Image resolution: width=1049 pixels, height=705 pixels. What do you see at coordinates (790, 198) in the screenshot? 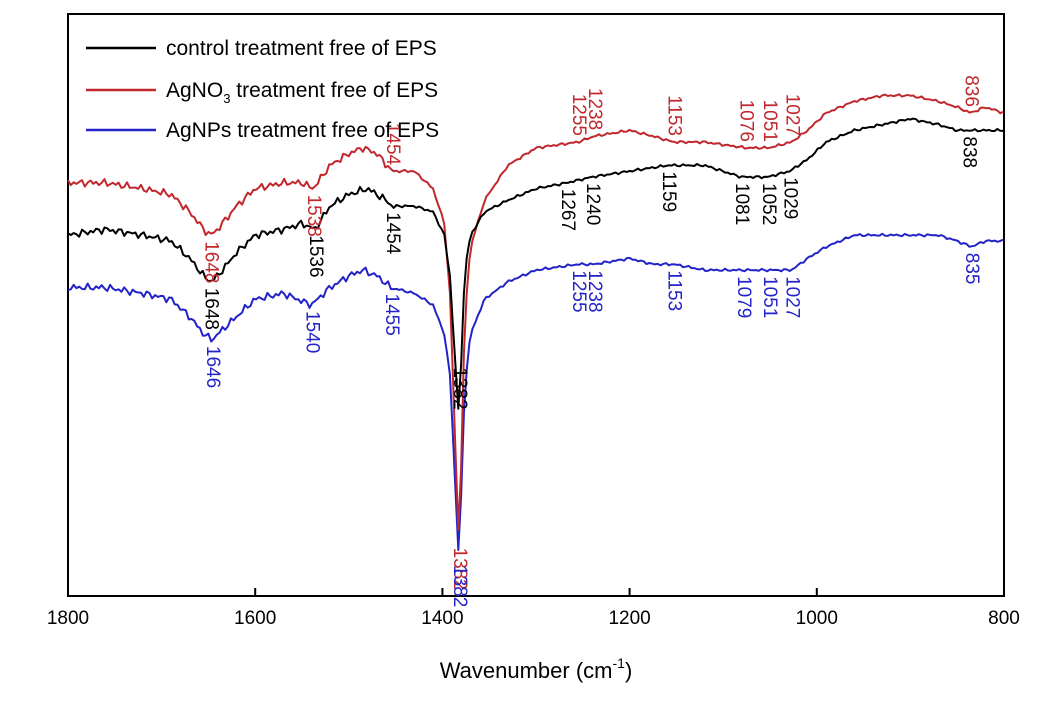
I see `peak-label-control: 1029` at bounding box center [790, 198].